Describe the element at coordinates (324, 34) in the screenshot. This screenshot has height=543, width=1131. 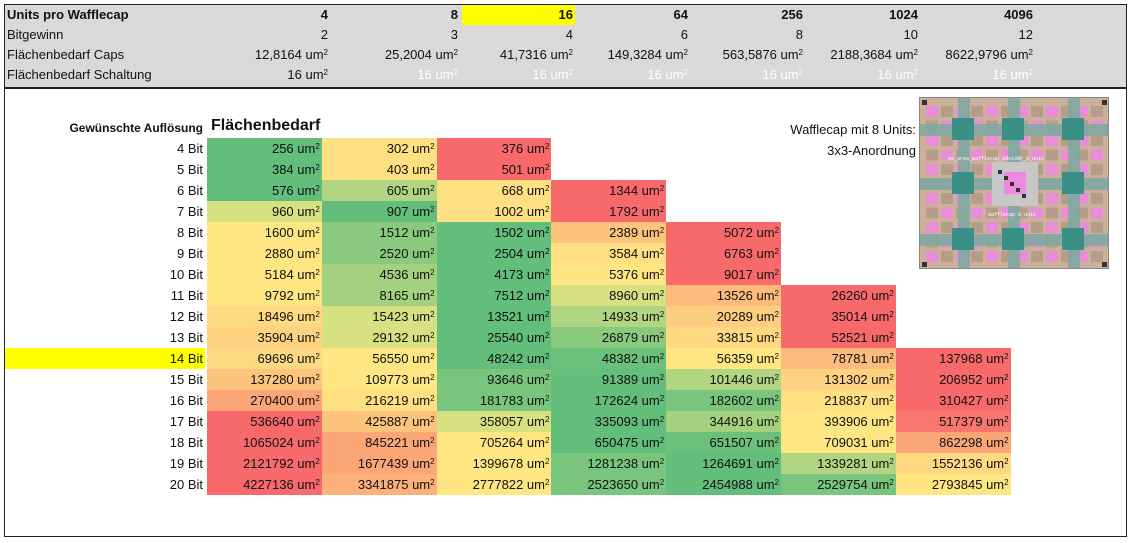
I see `header-value: 2` at that location.